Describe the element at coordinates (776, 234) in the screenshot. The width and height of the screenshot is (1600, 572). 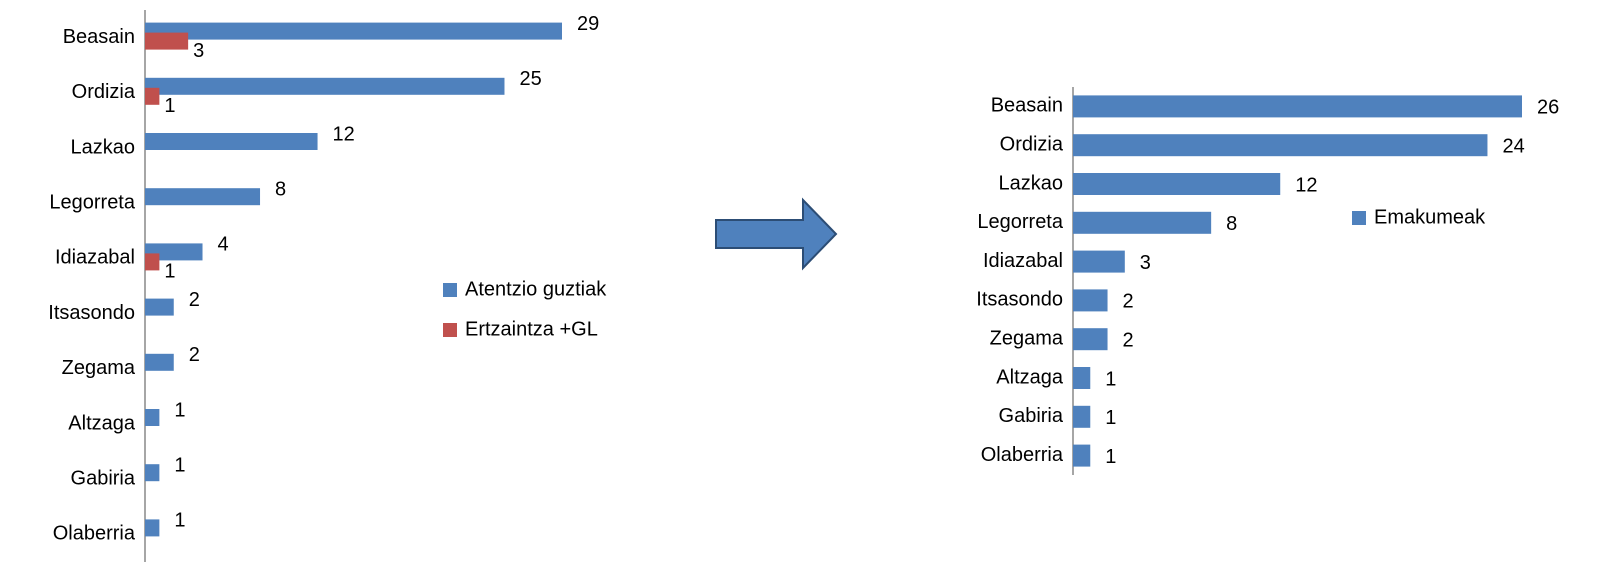
I see `arrow` at that location.